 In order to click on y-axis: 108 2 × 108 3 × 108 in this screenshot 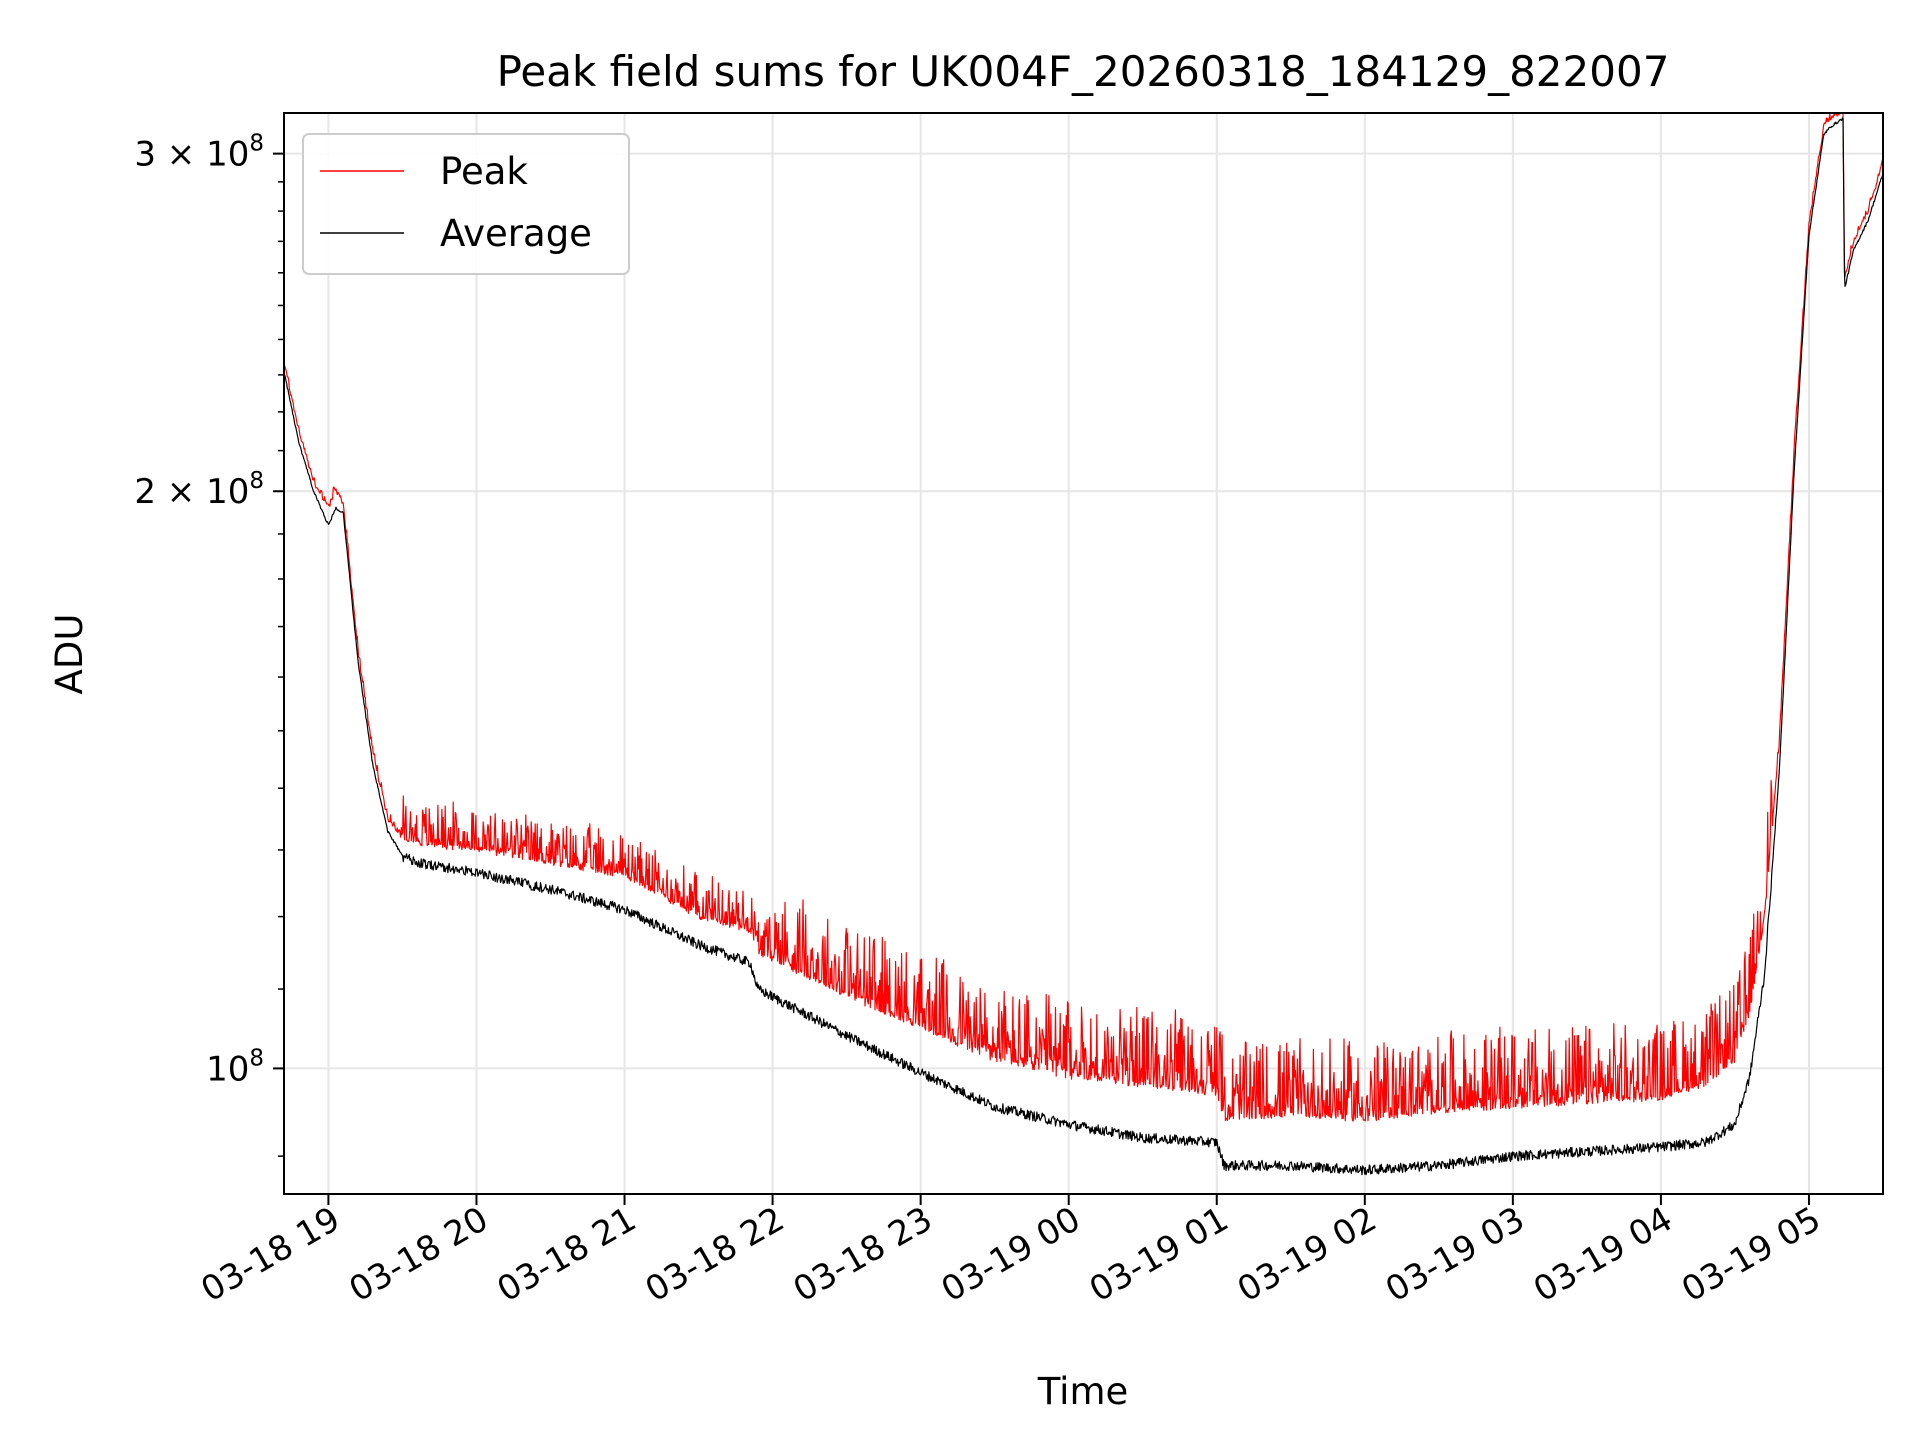, I will do `click(209, 644)`.